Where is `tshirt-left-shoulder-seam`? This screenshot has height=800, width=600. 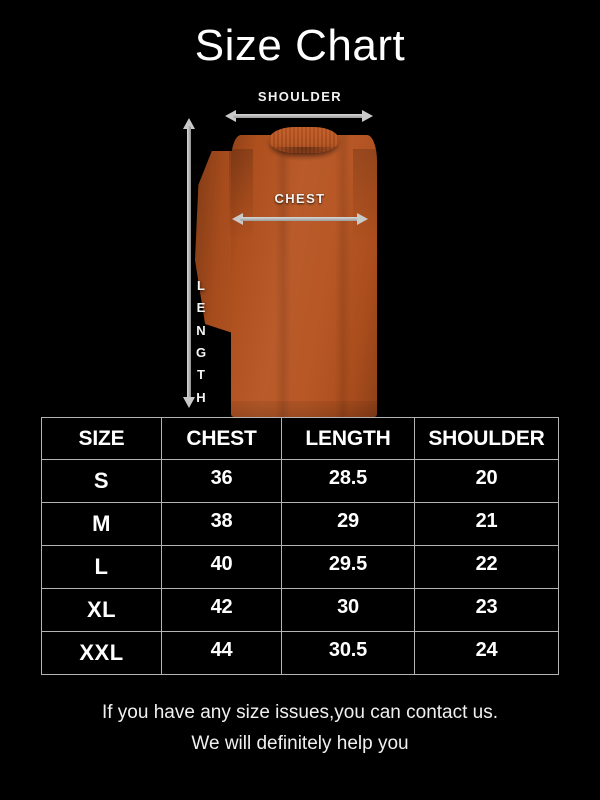
tshirt-left-shoulder-seam is located at coordinates (241, 195).